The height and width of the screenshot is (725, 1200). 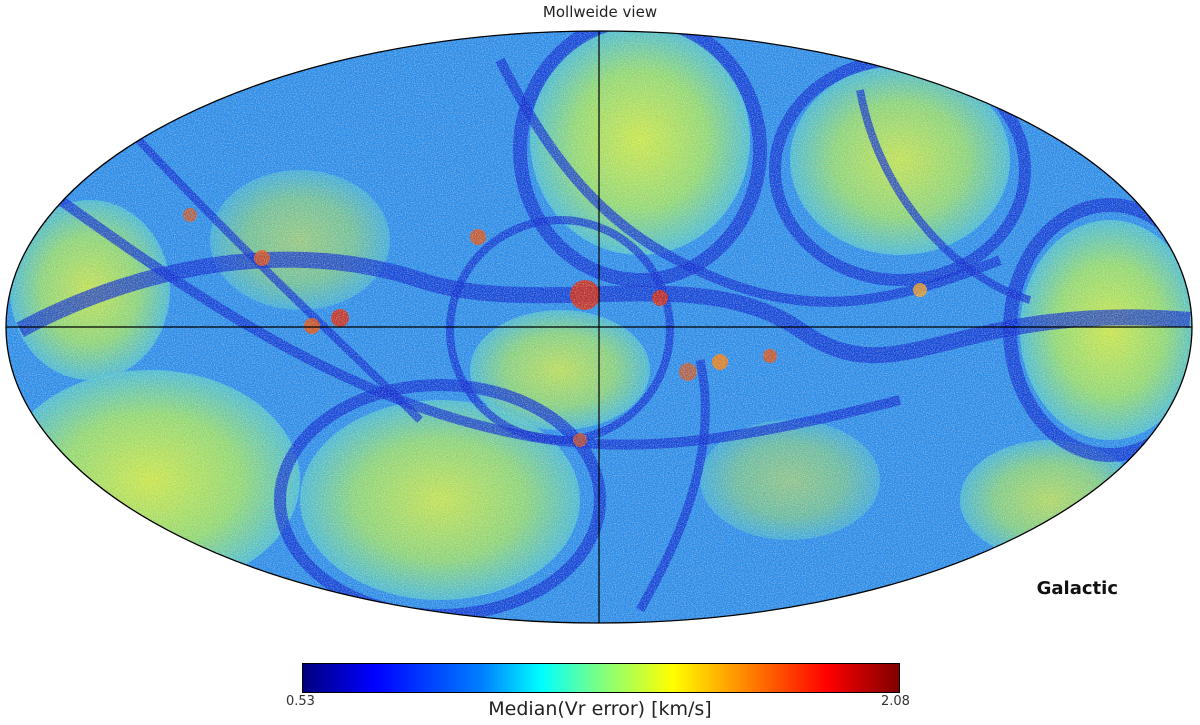 What do you see at coordinates (300, 701) in the screenshot?
I see `colorbar-min-label: 0.53` at bounding box center [300, 701].